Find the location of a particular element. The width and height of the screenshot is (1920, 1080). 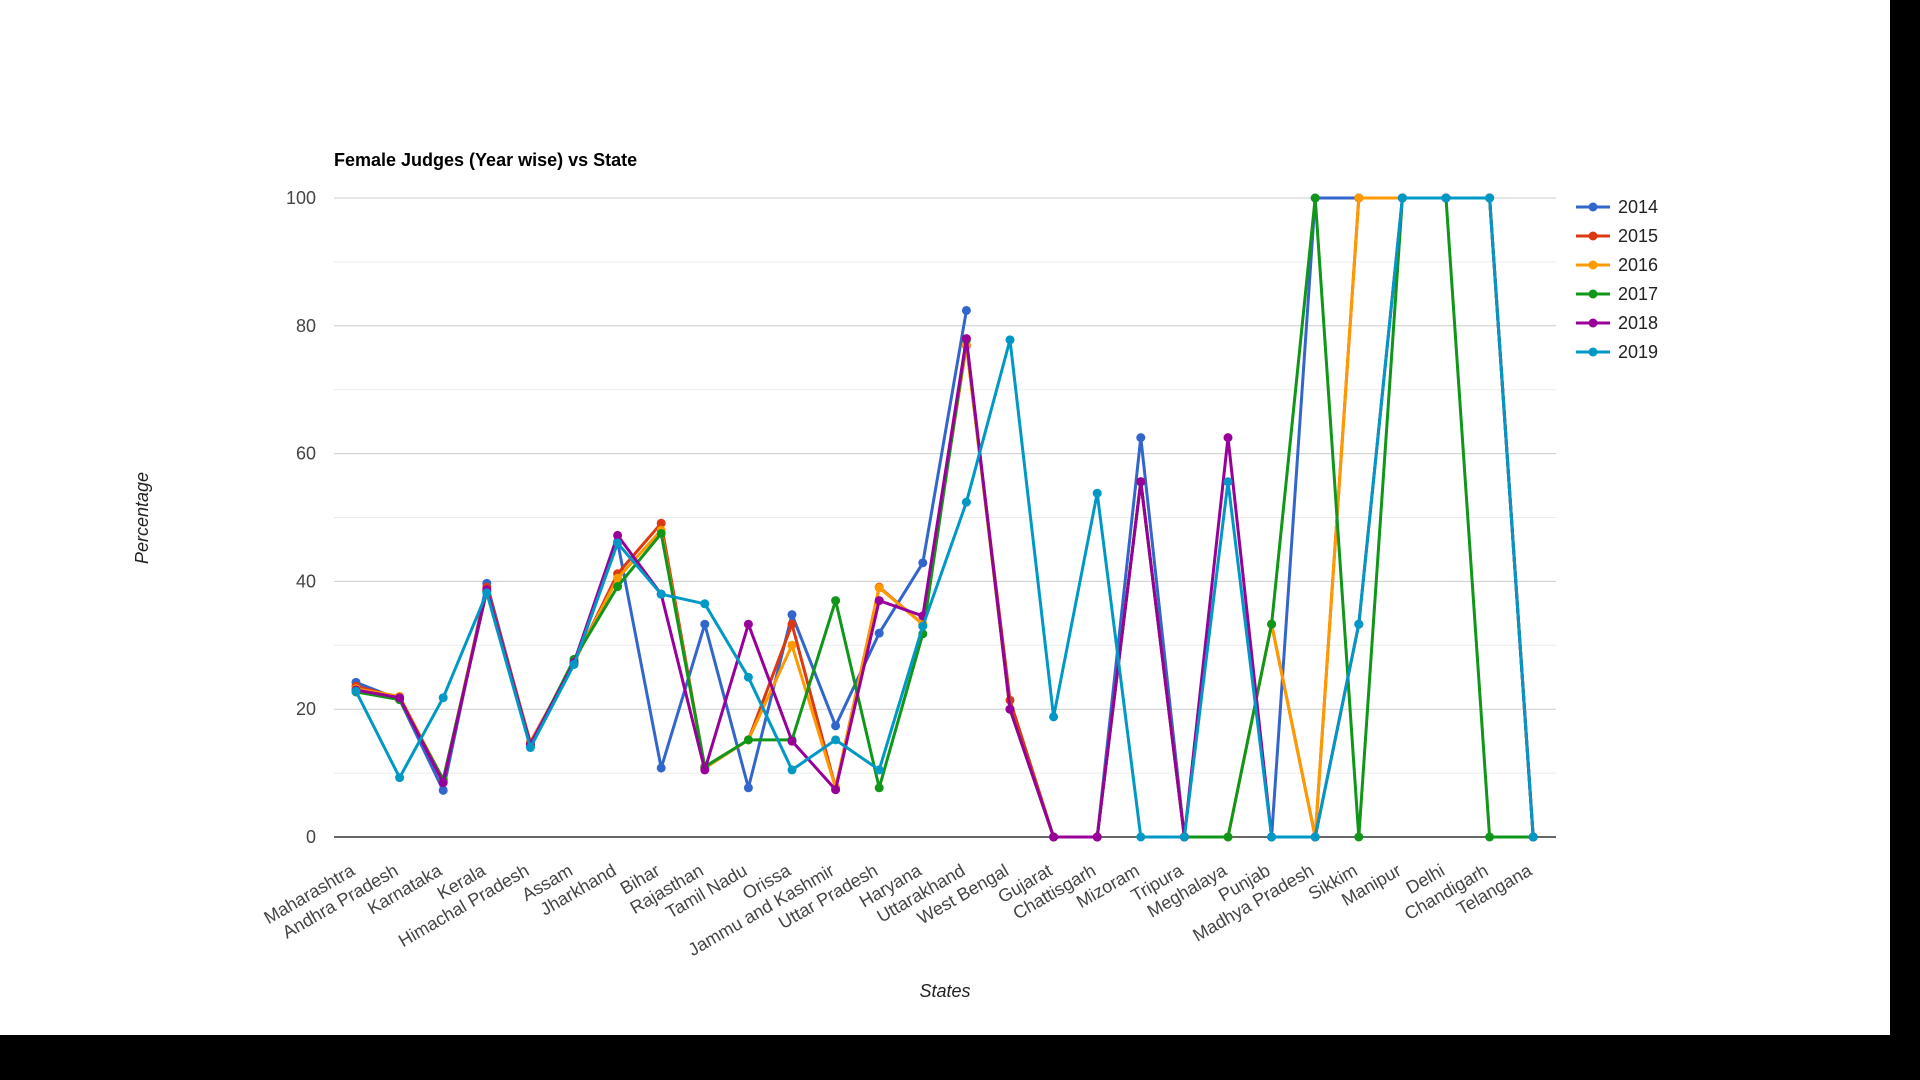

legend-item-2017: 2017 is located at coordinates (1617, 294).